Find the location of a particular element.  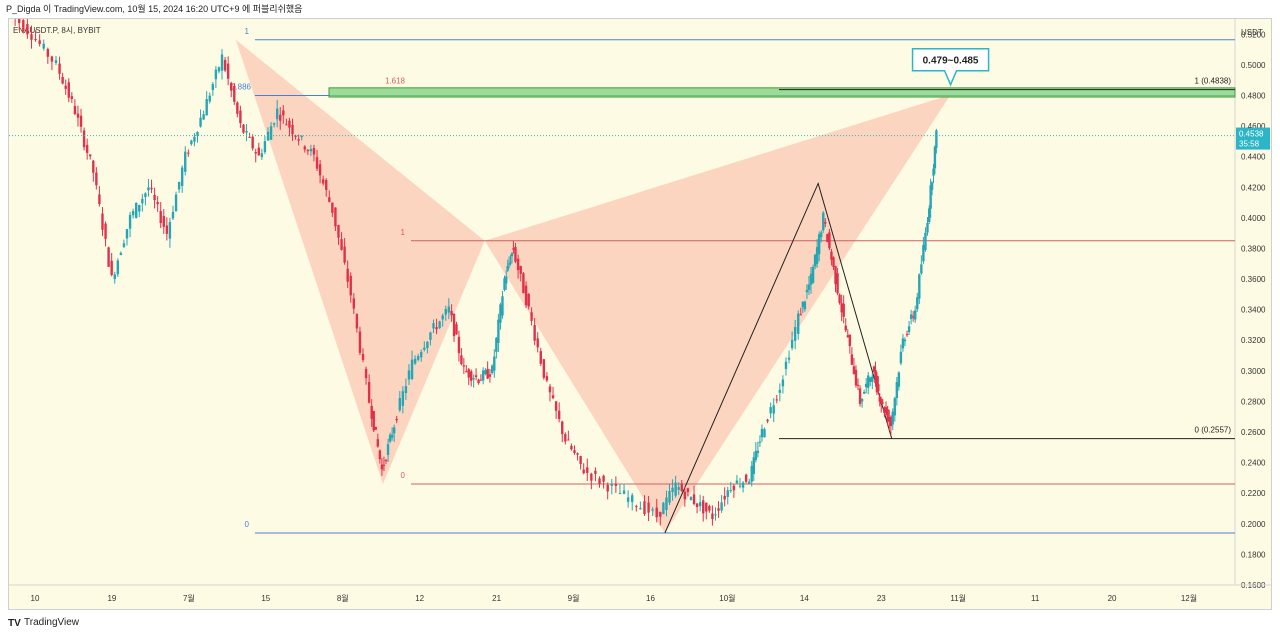

fib1-label: 1 is located at coordinates (247, 31).